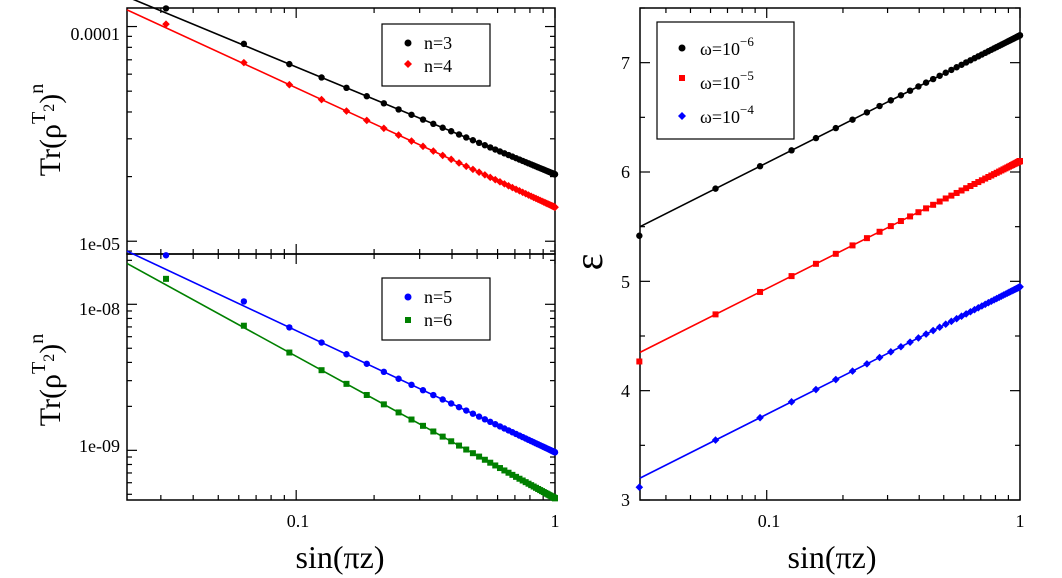 The width and height of the screenshot is (1062, 578). I want to click on legend-label: n=3, so click(438, 43).